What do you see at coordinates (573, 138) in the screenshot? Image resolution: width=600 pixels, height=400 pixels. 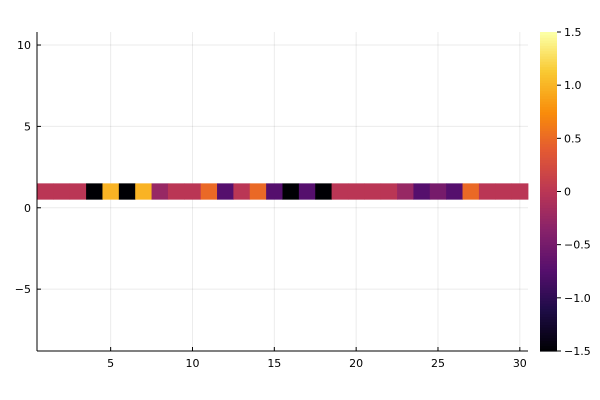 I see `colorbar-tick-label: 0.5` at bounding box center [573, 138].